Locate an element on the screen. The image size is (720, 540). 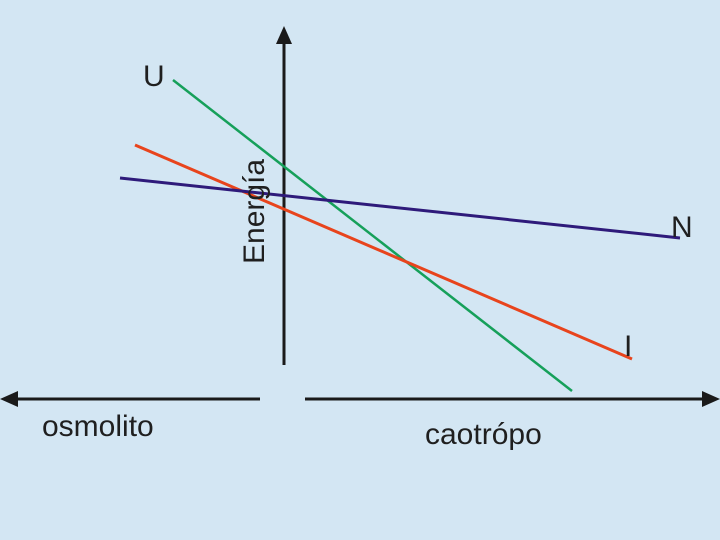
osmolito-label: osmolito is located at coordinates (98, 426).